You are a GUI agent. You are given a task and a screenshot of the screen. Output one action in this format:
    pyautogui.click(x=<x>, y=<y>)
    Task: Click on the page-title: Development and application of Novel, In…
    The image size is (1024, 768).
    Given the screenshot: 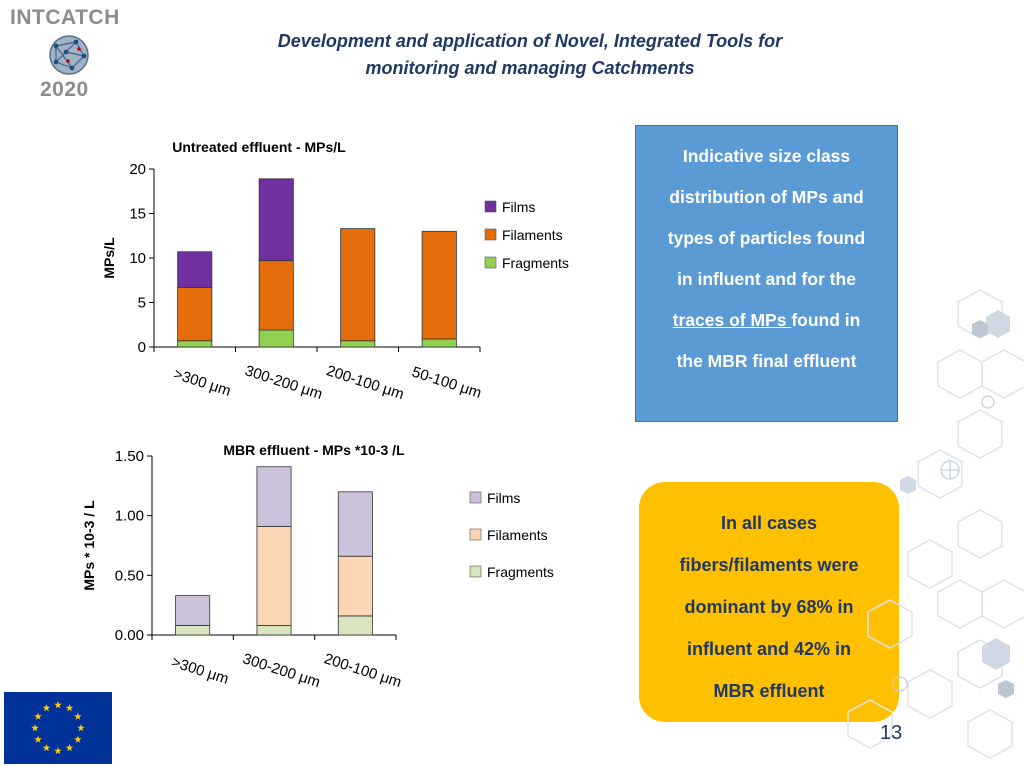 What is the action you would take?
    pyautogui.click(x=530, y=55)
    